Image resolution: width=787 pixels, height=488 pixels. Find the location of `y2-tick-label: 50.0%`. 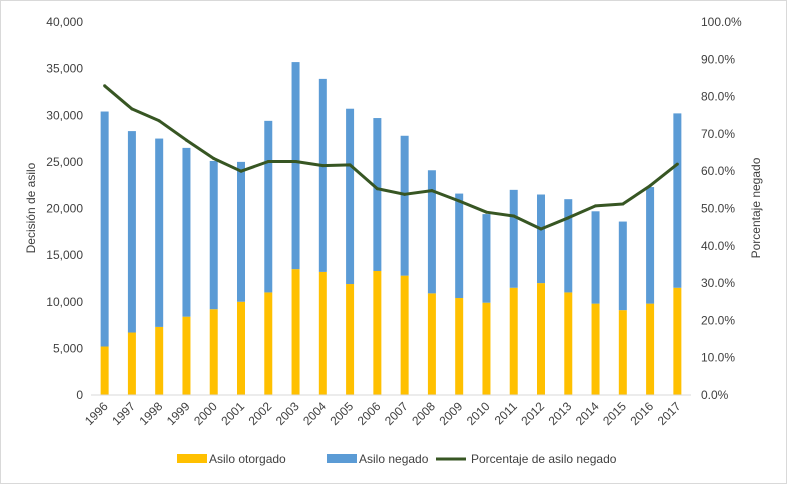

y2-tick-label: 50.0% is located at coordinates (718, 209).